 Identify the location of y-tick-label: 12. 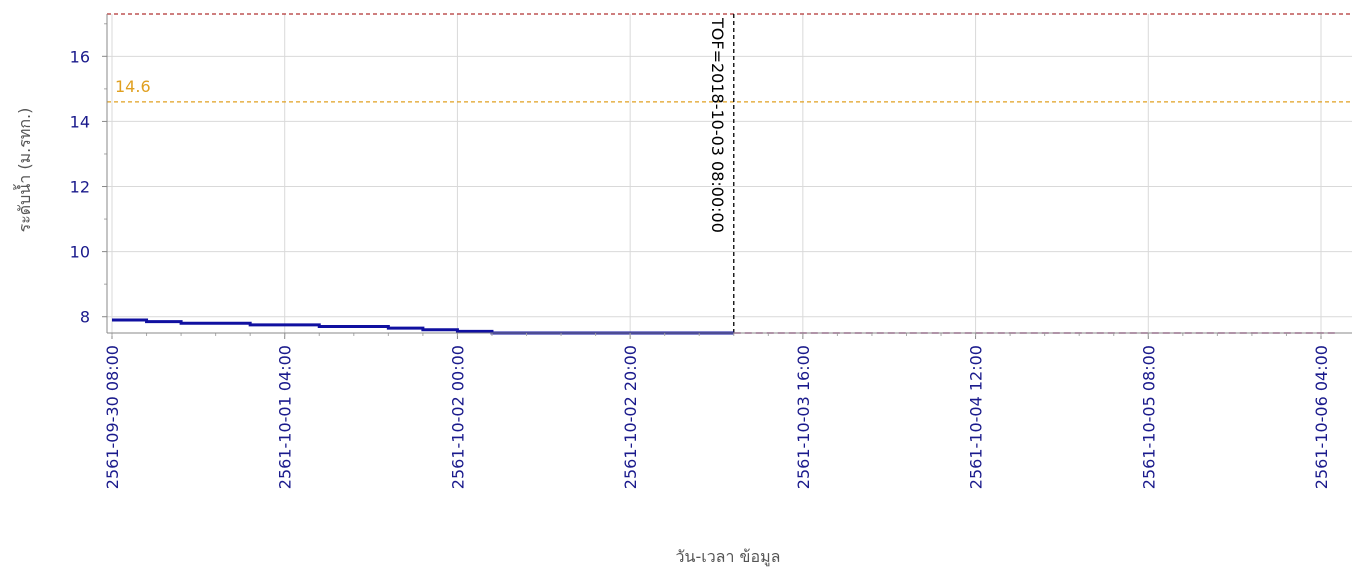
(80, 187).